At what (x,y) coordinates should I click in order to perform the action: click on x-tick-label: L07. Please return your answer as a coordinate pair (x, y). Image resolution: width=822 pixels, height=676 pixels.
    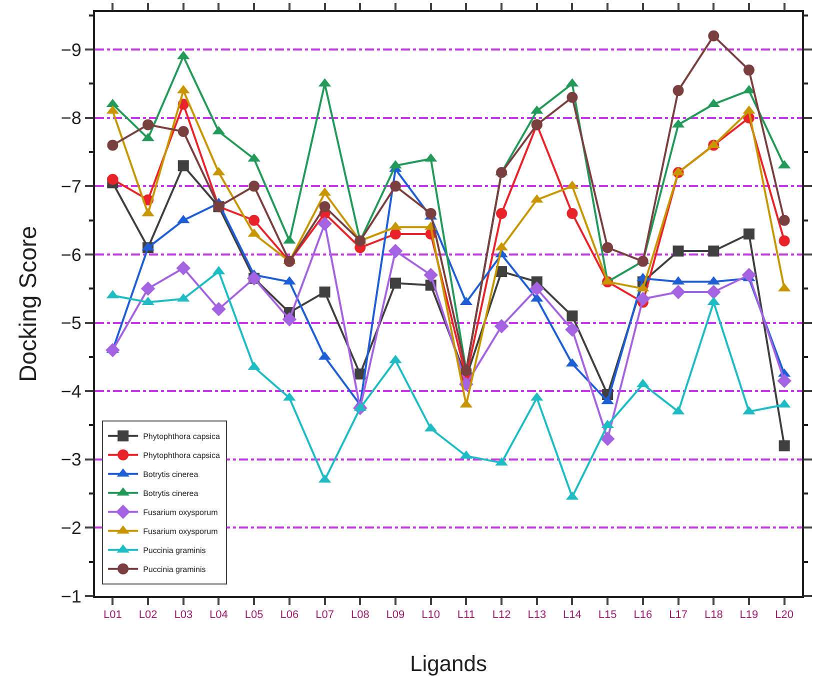
    Looking at the image, I should click on (325, 615).